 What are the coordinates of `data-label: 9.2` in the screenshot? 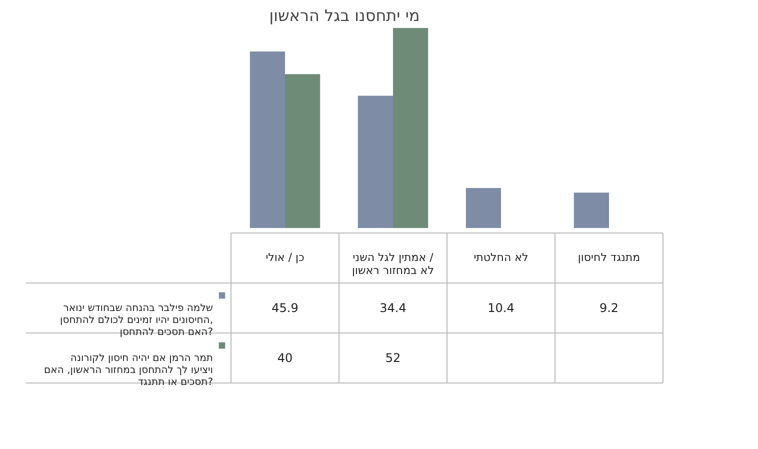 It's located at (609, 308).